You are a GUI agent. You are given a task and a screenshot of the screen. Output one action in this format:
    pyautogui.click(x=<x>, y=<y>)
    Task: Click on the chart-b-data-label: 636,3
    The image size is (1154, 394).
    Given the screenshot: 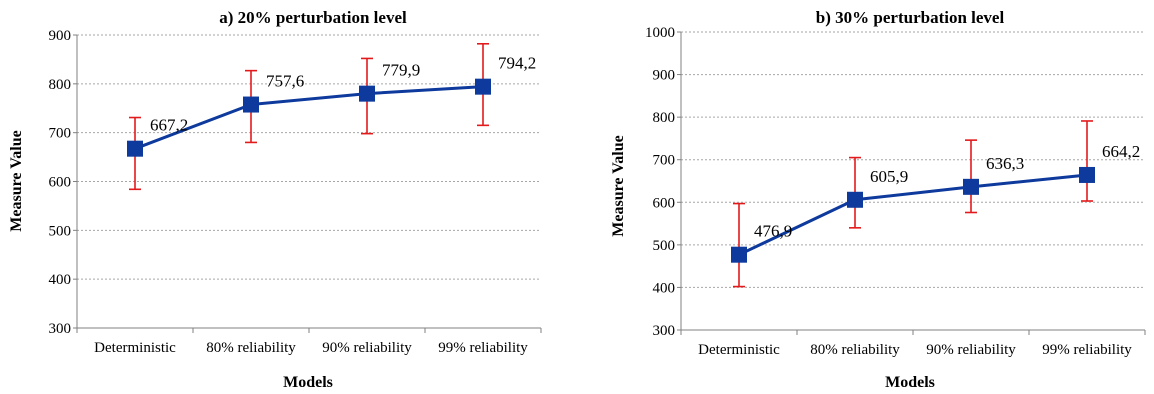 What is the action you would take?
    pyautogui.click(x=1005, y=163)
    